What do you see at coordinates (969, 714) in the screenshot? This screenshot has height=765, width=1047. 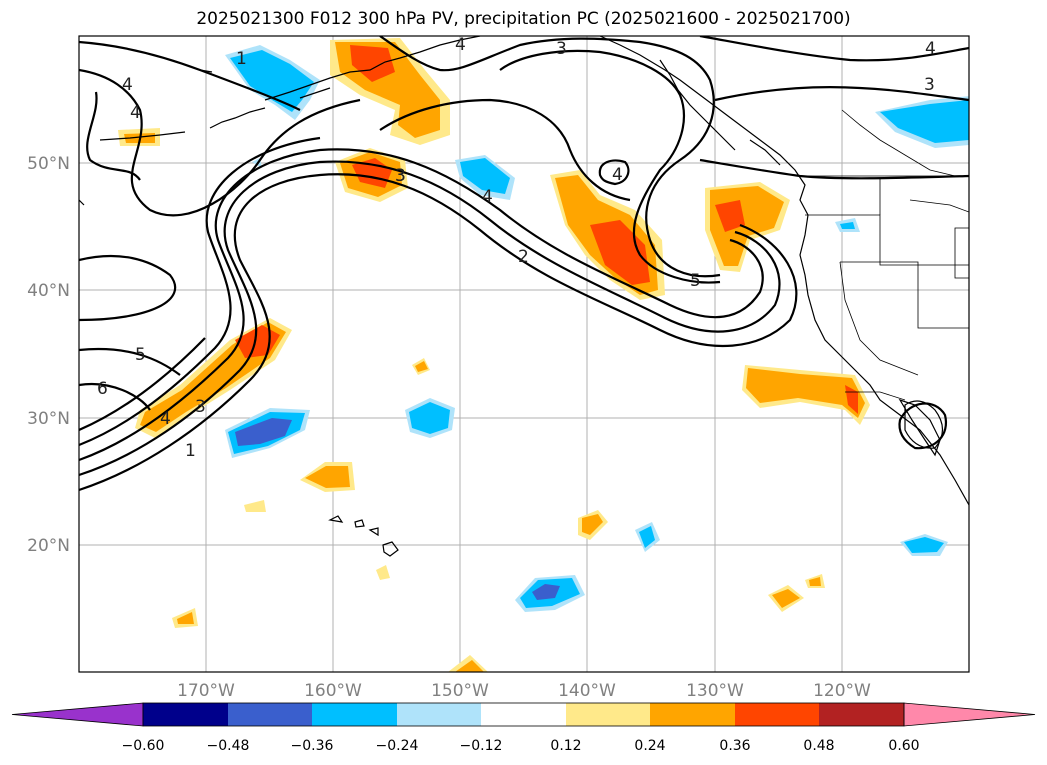 I see `colorbar-extend-right` at bounding box center [969, 714].